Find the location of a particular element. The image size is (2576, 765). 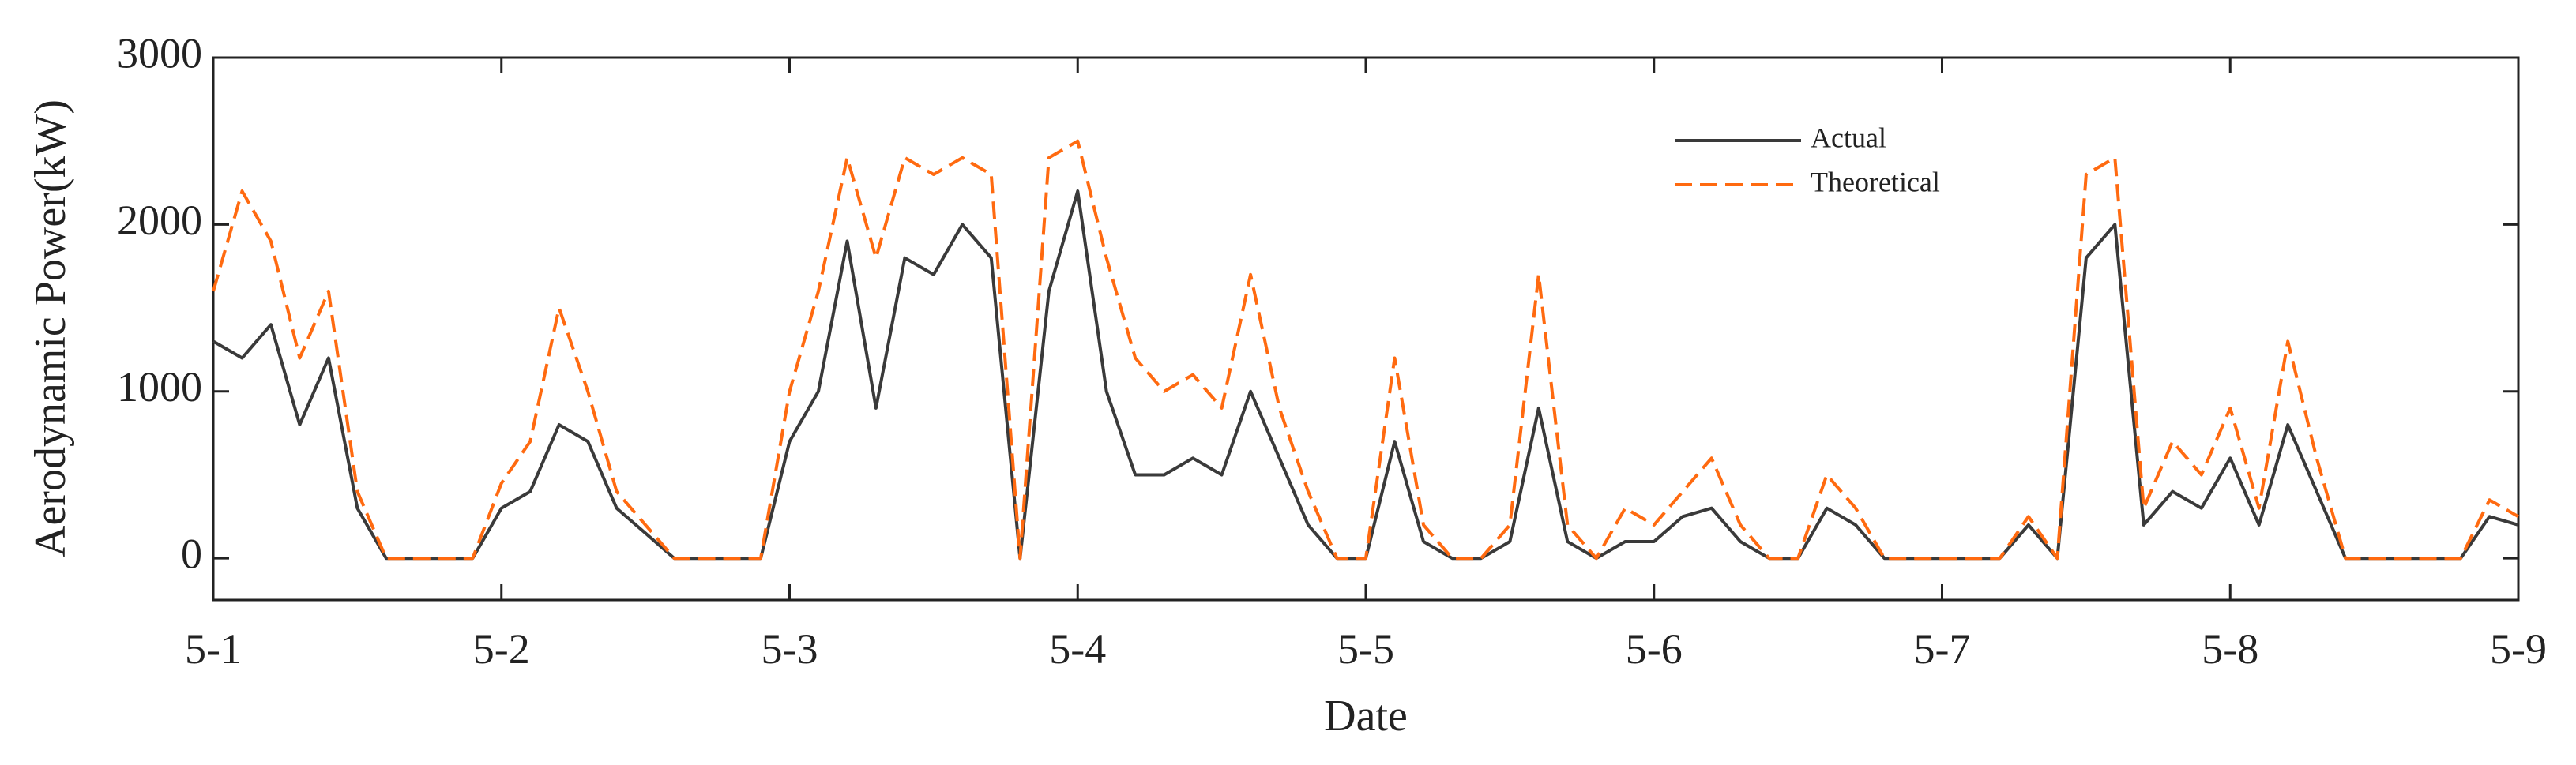

y-tick-label: 1000 is located at coordinates (160, 387).